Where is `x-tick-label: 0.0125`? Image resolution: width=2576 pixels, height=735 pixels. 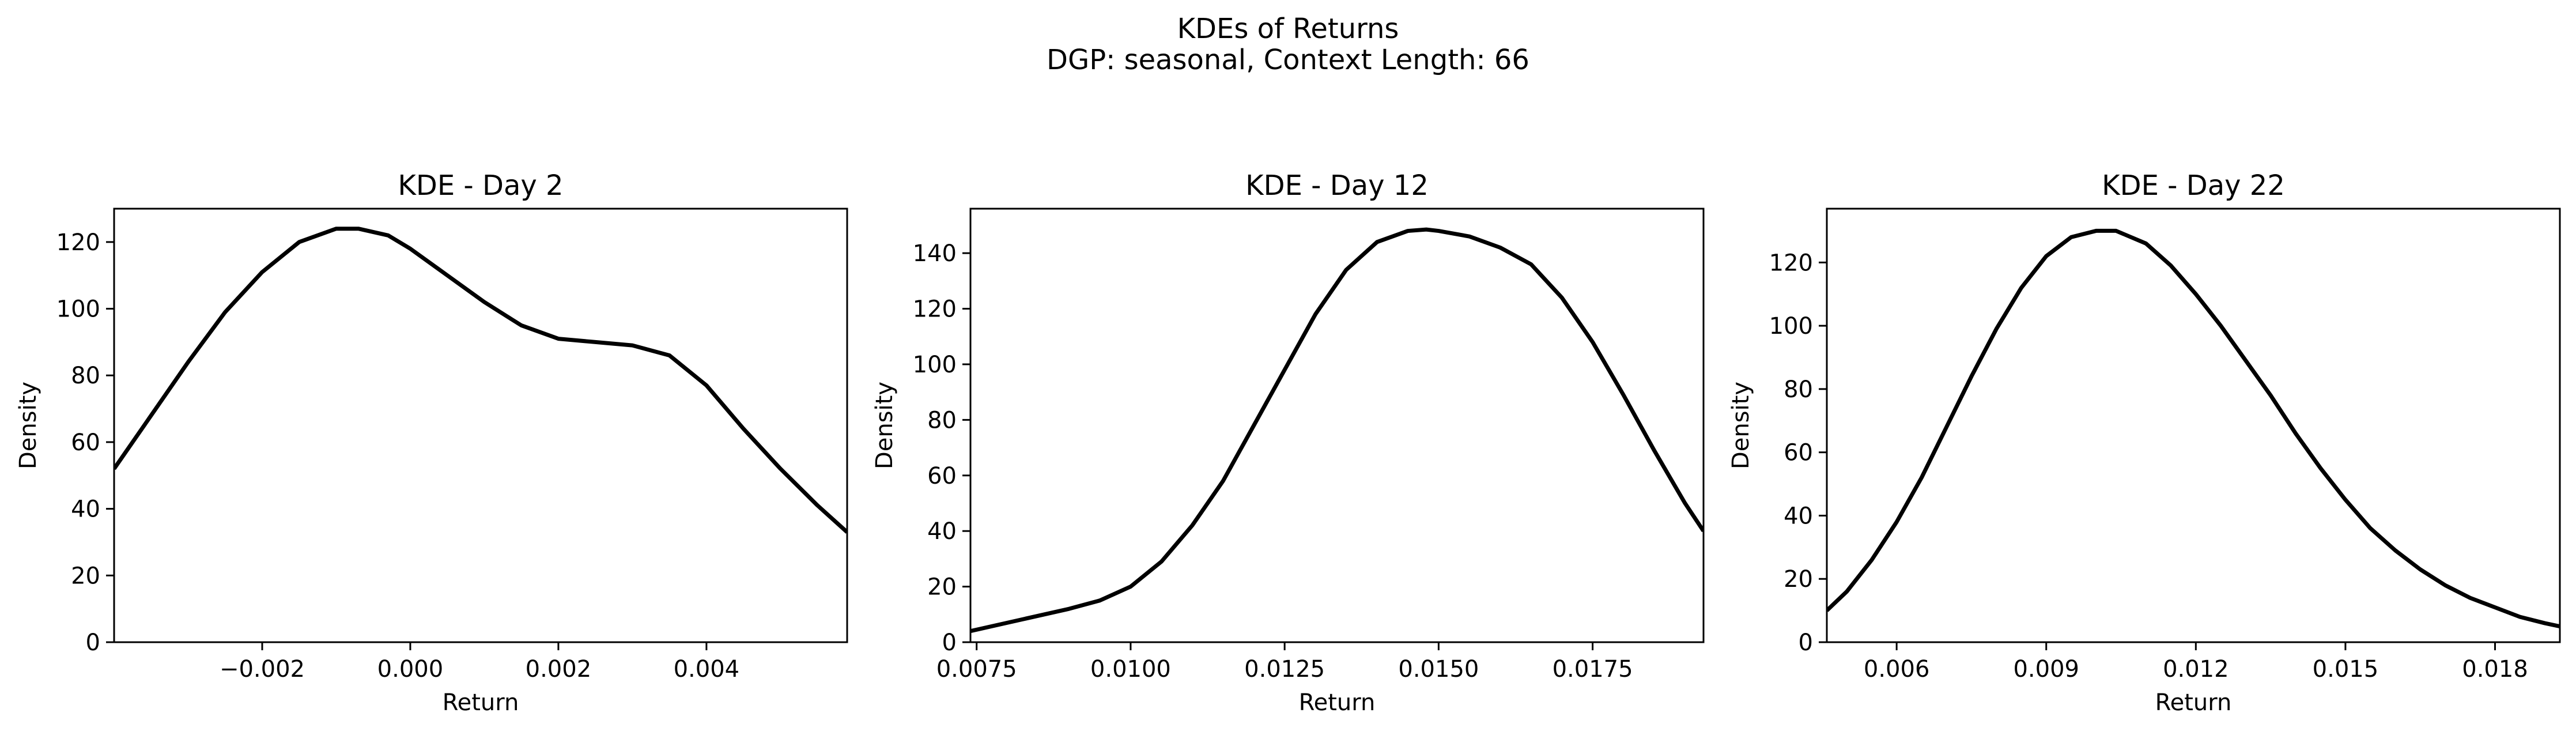 x-tick-label: 0.0125 is located at coordinates (1284, 669).